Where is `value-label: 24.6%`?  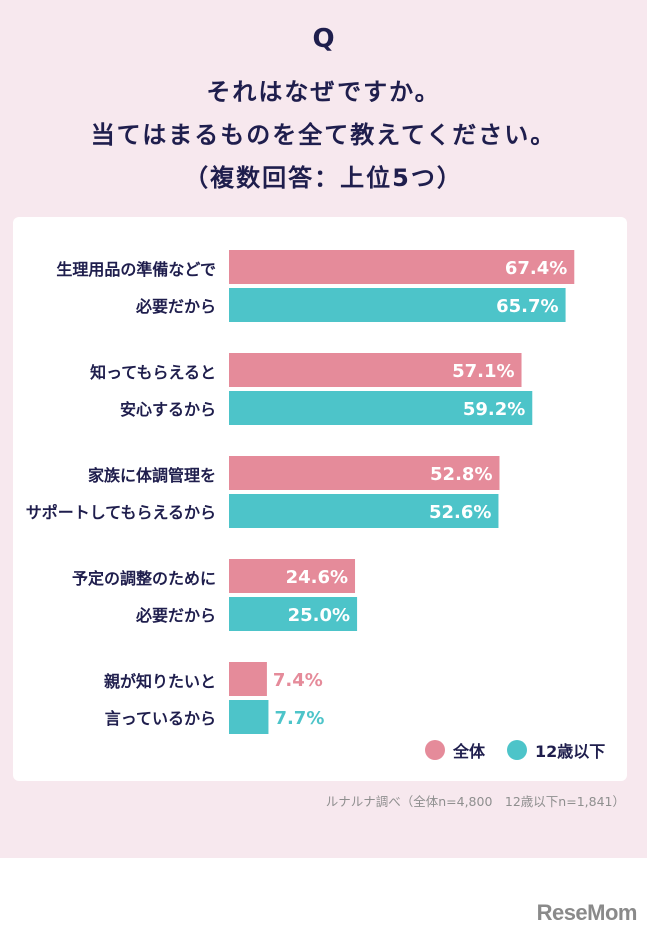 value-label: 24.6% is located at coordinates (317, 577).